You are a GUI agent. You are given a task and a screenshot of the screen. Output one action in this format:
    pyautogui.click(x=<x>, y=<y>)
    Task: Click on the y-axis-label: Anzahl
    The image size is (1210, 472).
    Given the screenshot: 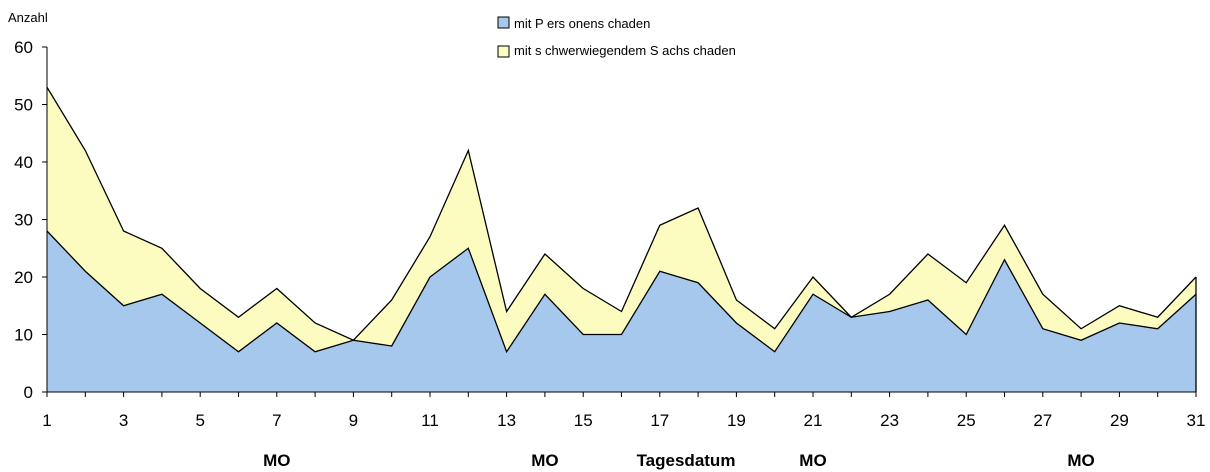 What is the action you would take?
    pyautogui.click(x=28, y=17)
    